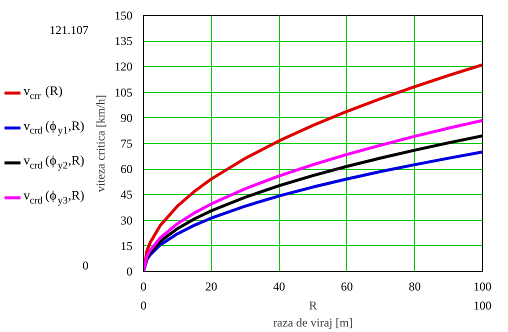  Describe the element at coordinates (414, 287) in the screenshot. I see `x-tick-label: 80` at that location.